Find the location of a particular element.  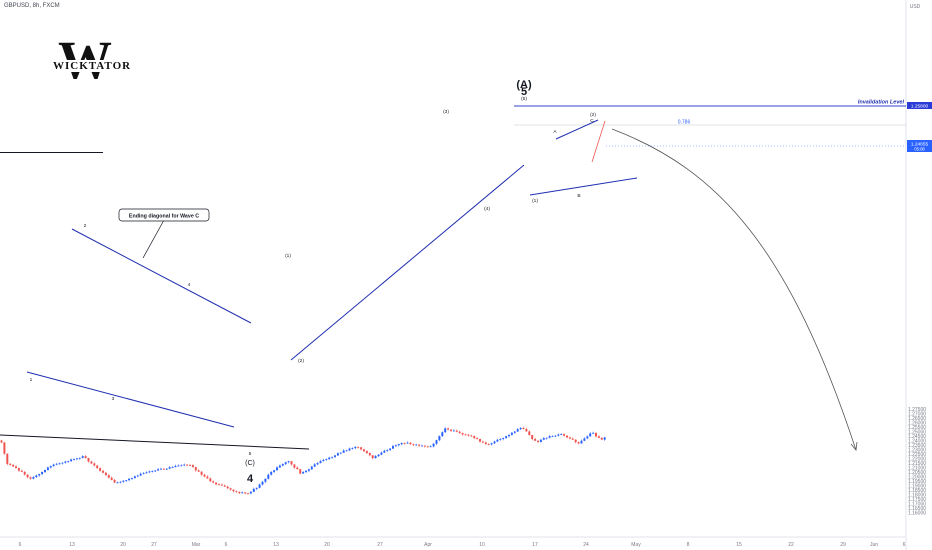

wave-label: (C) is located at coordinates (250, 463).